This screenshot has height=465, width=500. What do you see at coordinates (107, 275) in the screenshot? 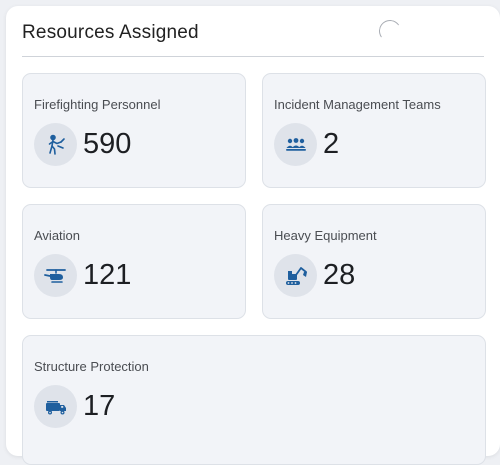
I see `card-value: 121` at bounding box center [107, 275].